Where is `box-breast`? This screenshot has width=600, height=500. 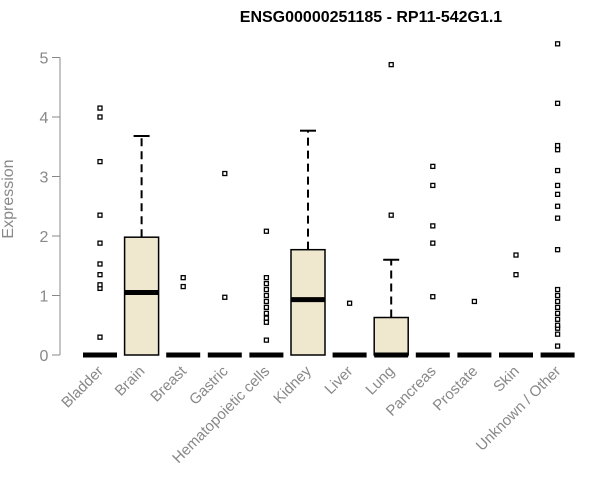
box-breast is located at coordinates (183, 316).